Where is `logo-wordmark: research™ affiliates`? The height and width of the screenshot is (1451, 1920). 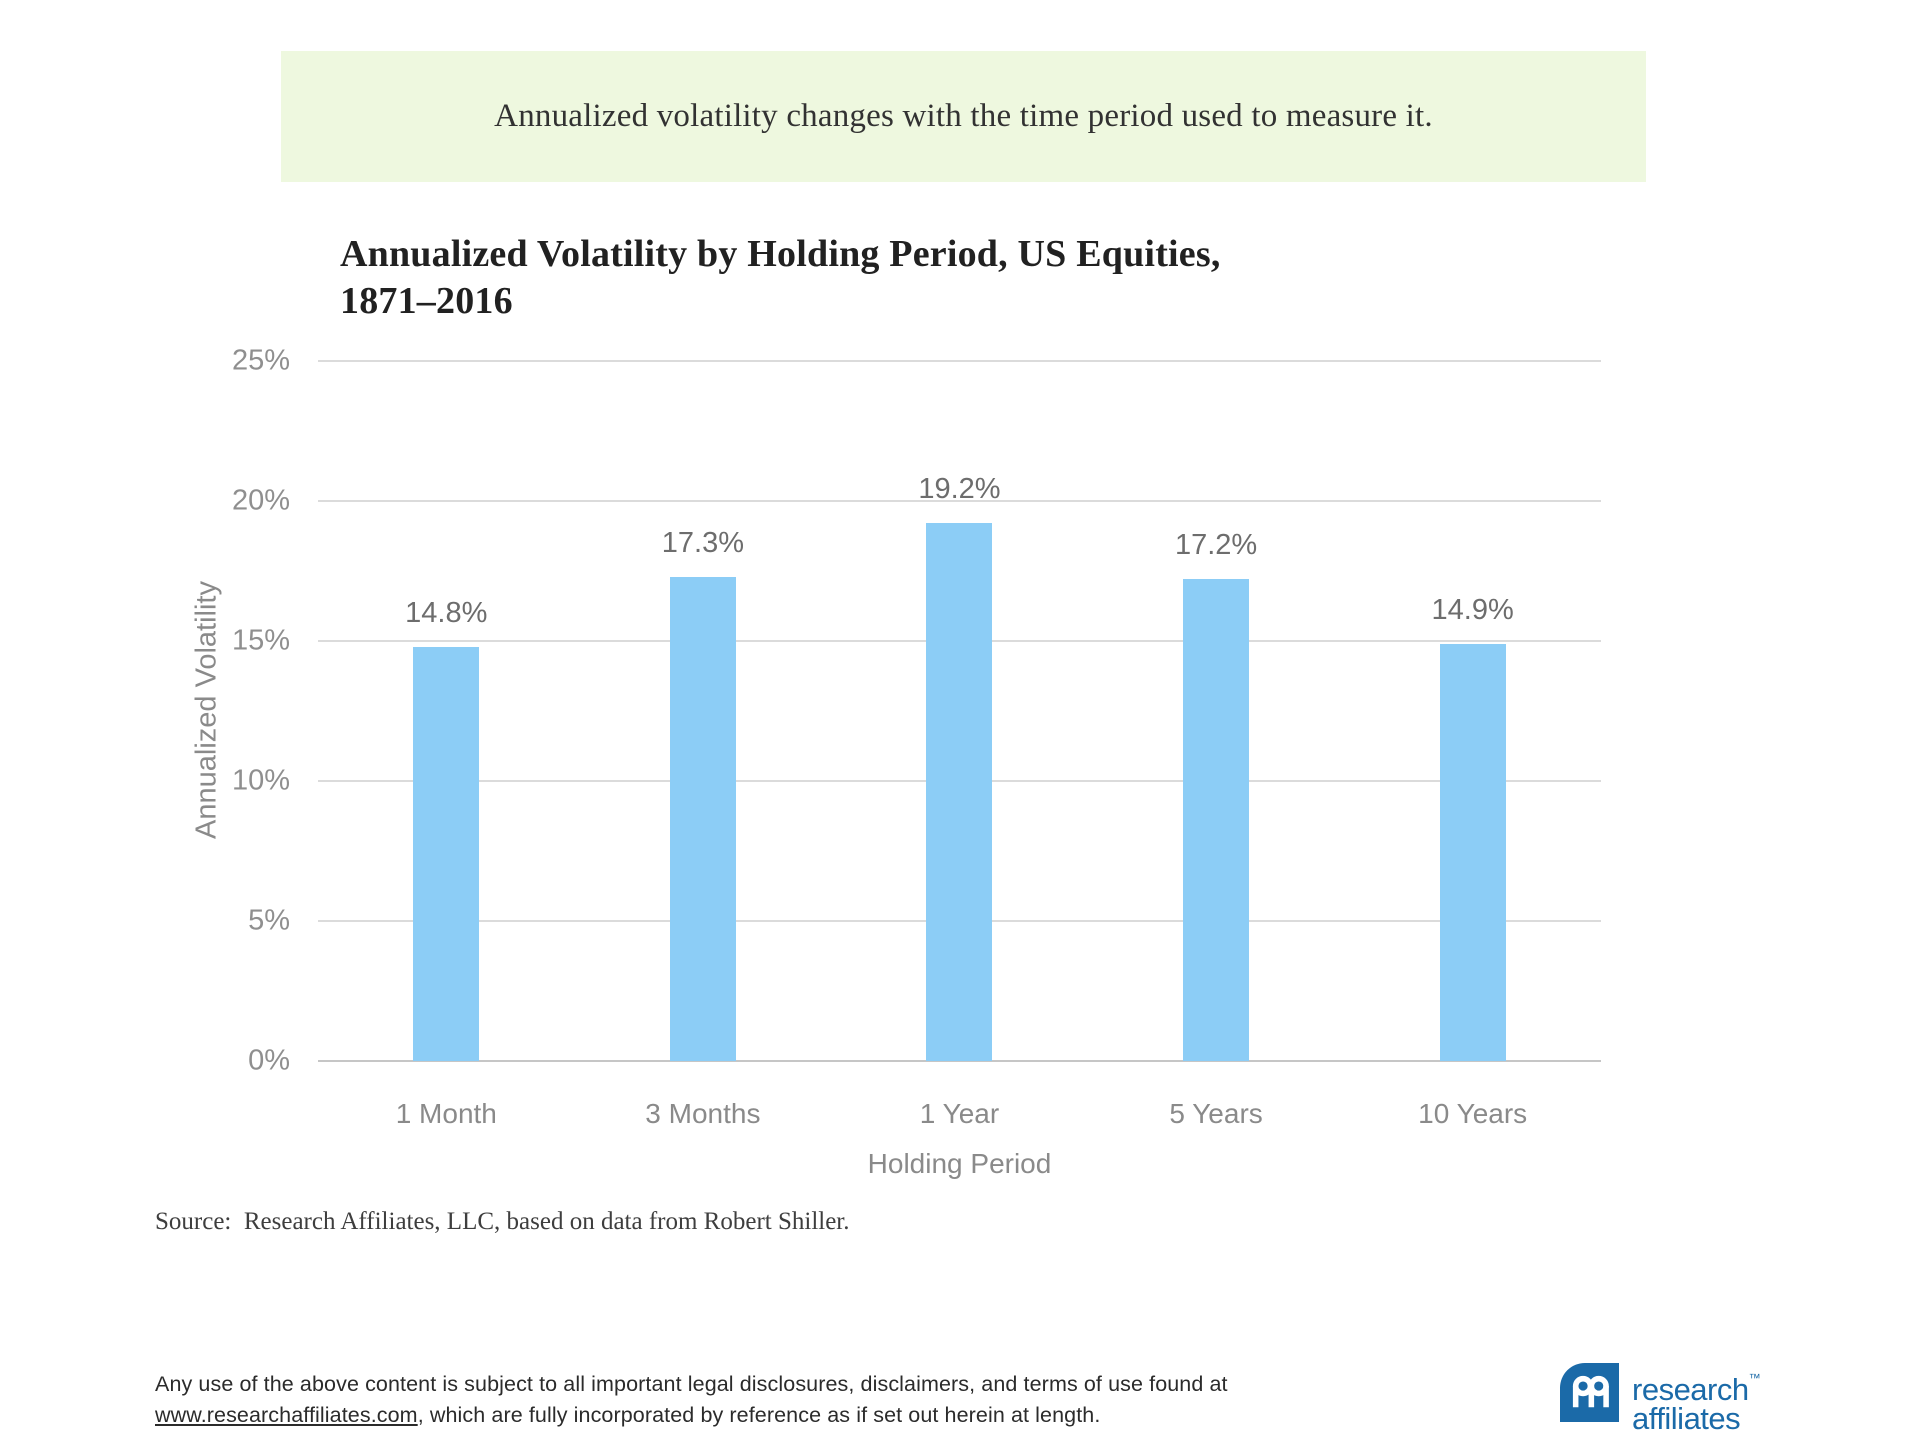 logo-wordmark: research™ affiliates is located at coordinates (1696, 1400).